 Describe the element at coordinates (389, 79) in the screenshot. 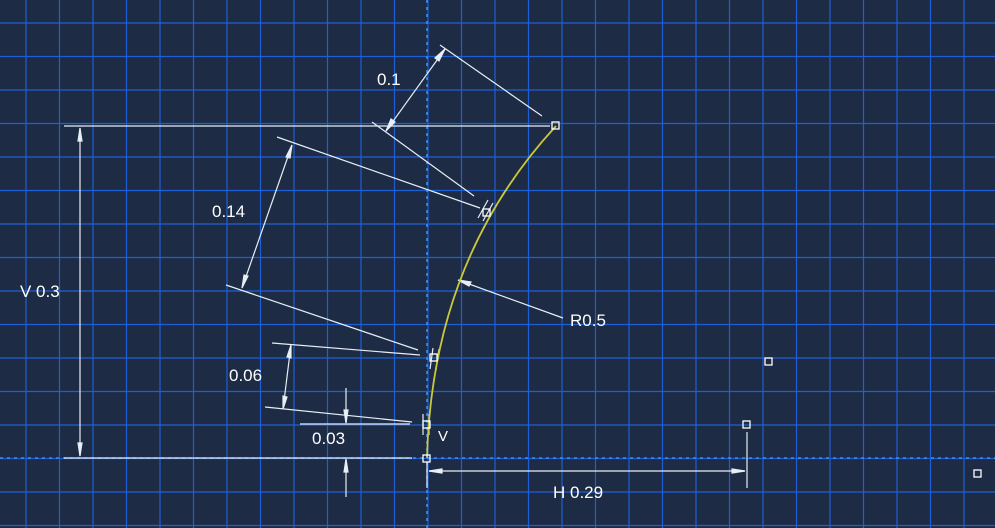

I see `dimension-label-0-1: 0.1` at that location.